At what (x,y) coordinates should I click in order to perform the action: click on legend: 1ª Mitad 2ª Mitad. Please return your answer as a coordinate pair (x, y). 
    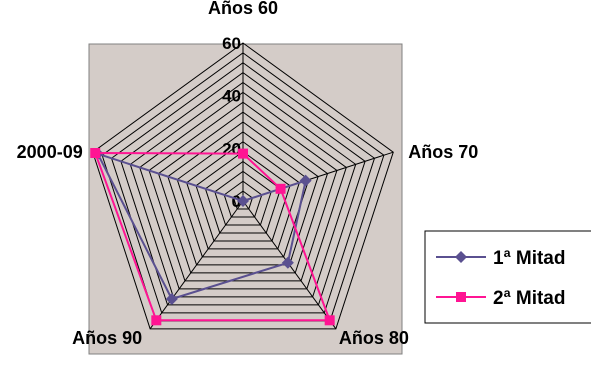
    Looking at the image, I should click on (507, 277).